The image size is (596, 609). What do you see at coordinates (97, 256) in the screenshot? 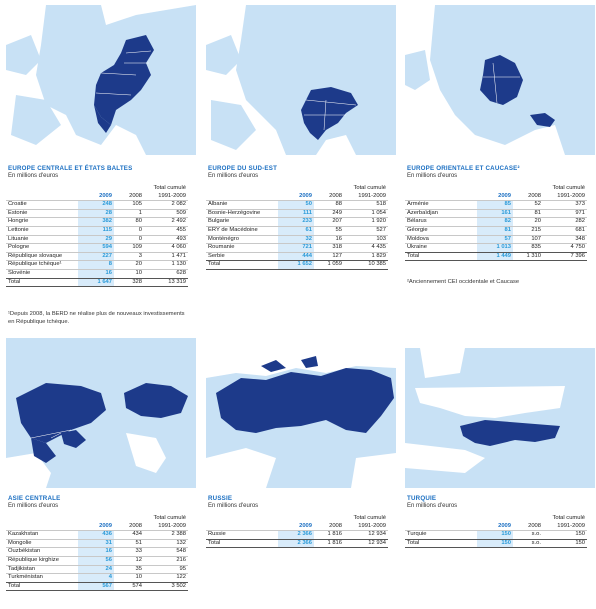
I see `table-row: République slovaque 227 3 1 471` at bounding box center [97, 256].